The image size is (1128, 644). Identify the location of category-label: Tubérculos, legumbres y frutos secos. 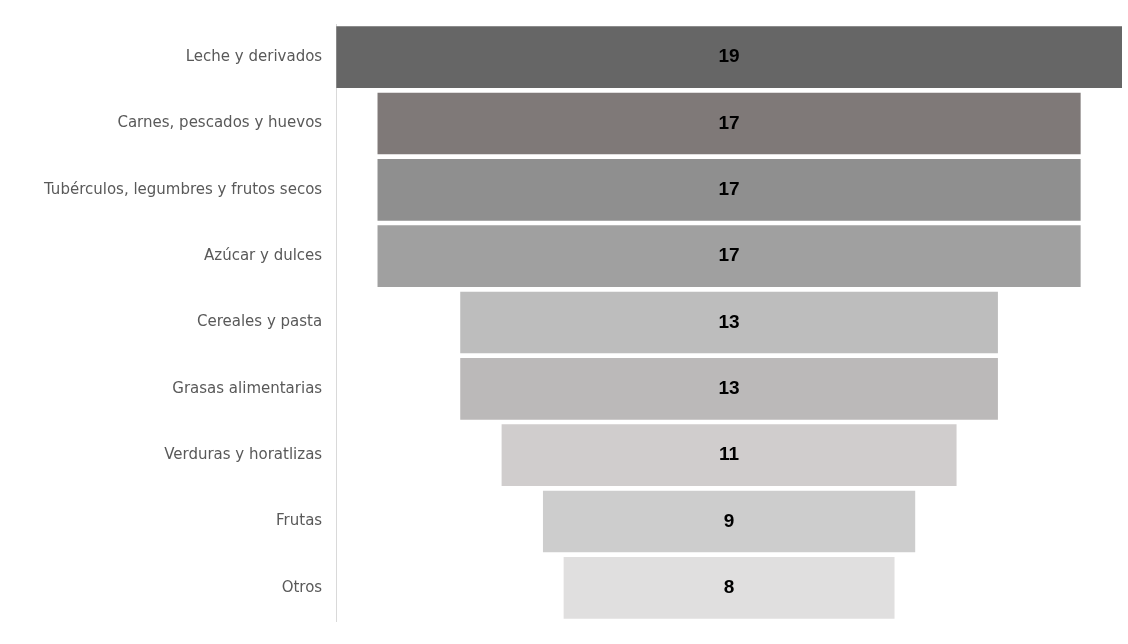
(182, 188).